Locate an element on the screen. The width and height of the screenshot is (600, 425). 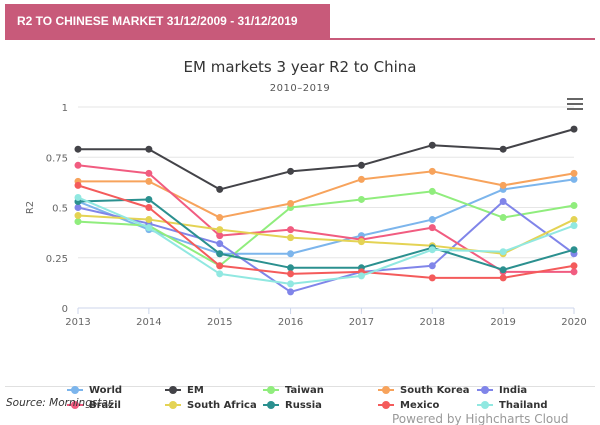
series-line-south-korea is located at coordinates (326, 194).